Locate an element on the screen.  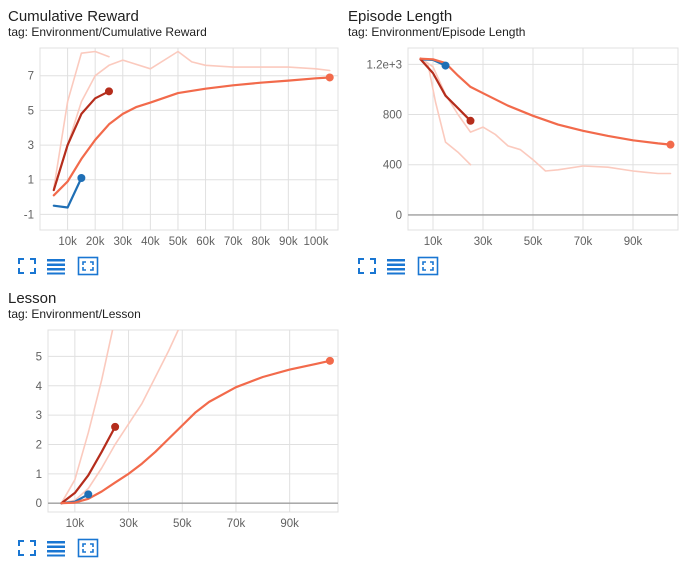
y-tick-label: 400 is located at coordinates (392, 166).